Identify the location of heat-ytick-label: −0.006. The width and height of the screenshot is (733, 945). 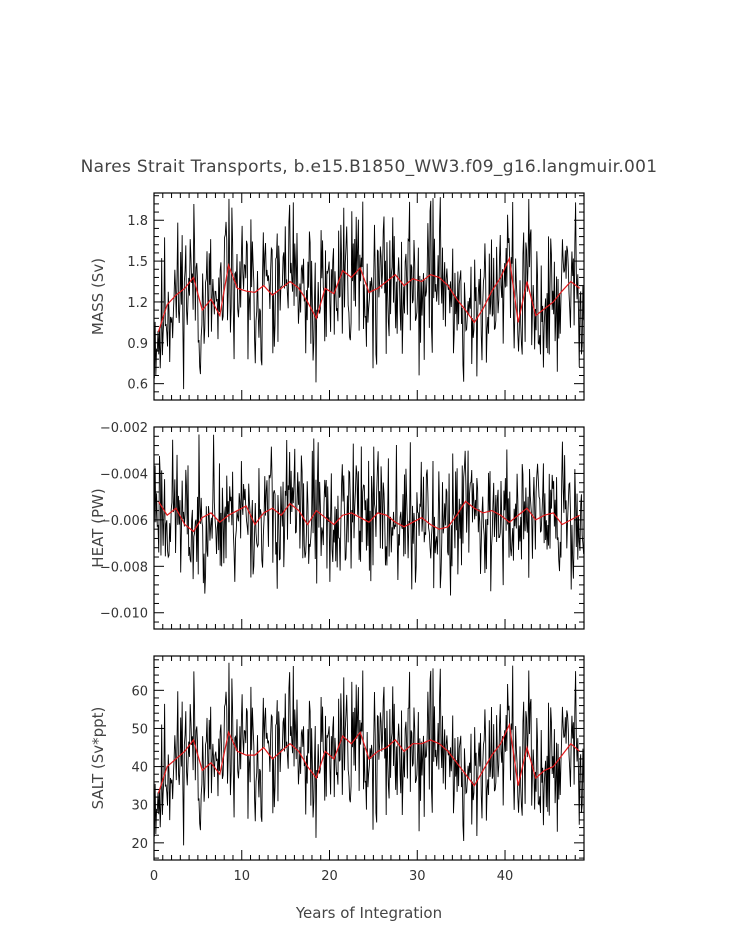
(124, 521).